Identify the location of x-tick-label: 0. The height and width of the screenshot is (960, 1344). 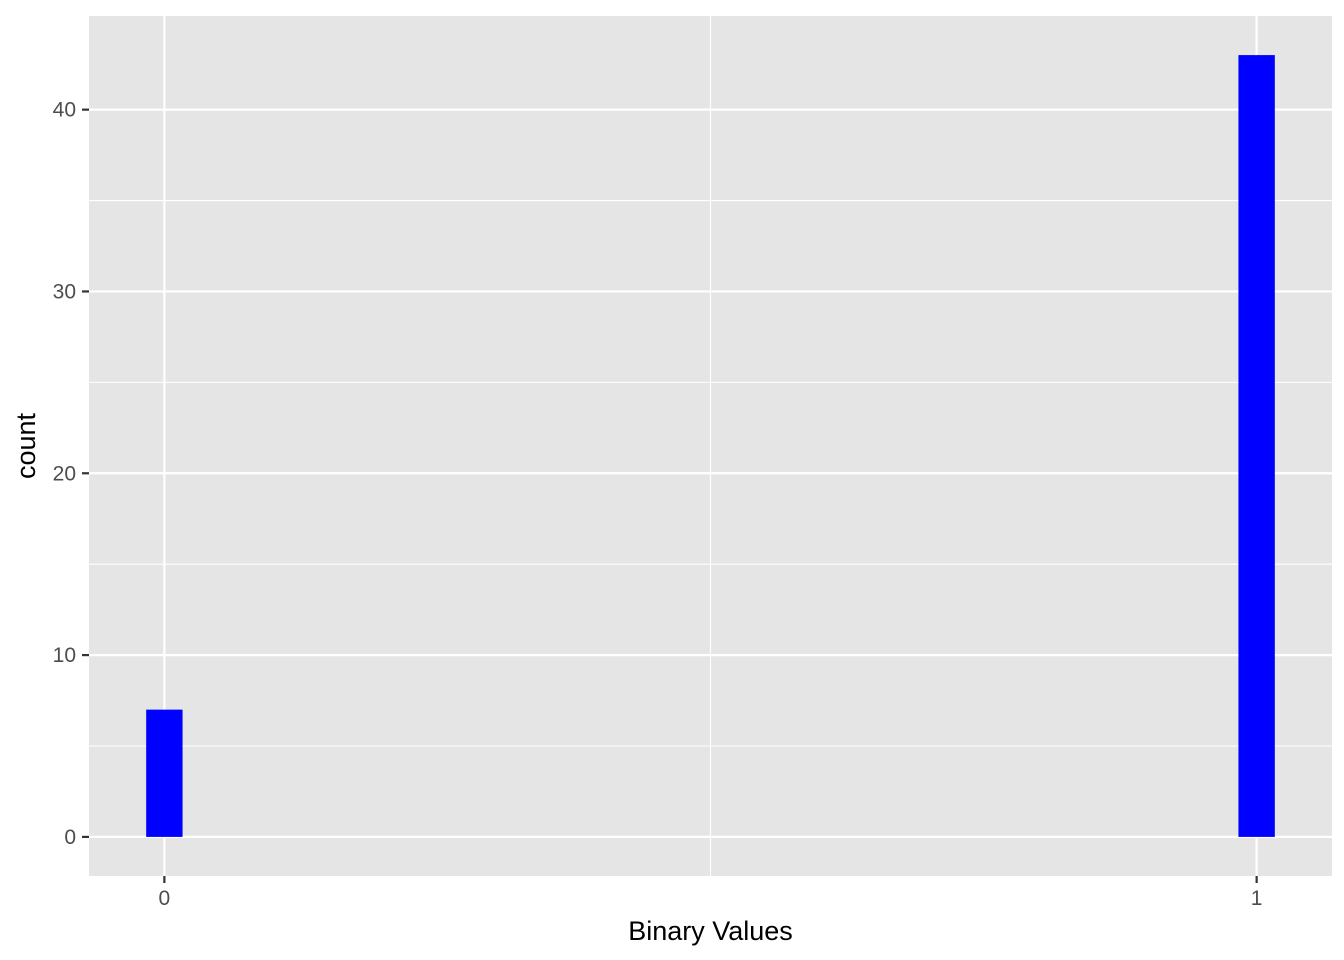
(165, 898).